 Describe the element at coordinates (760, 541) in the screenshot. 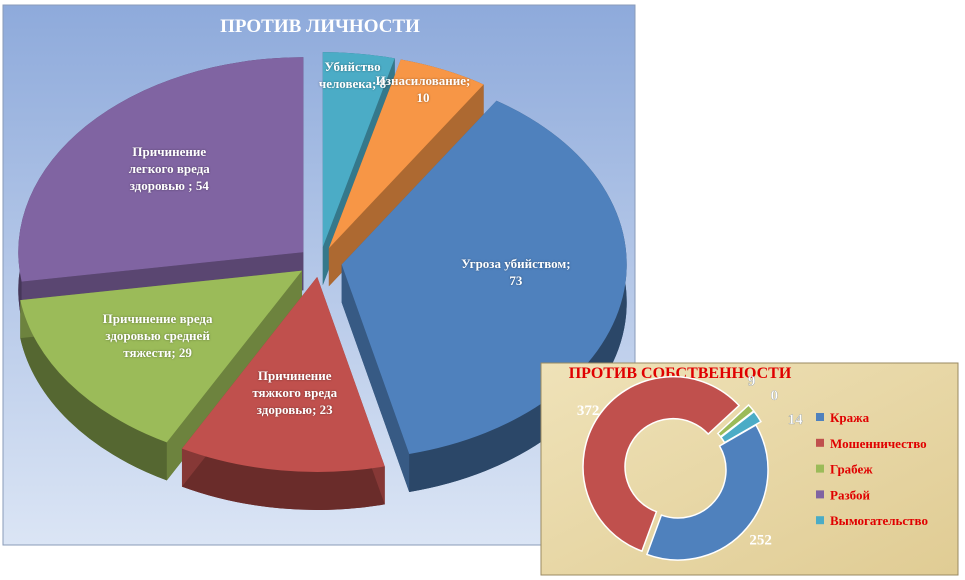

I see `data-label: 252` at that location.